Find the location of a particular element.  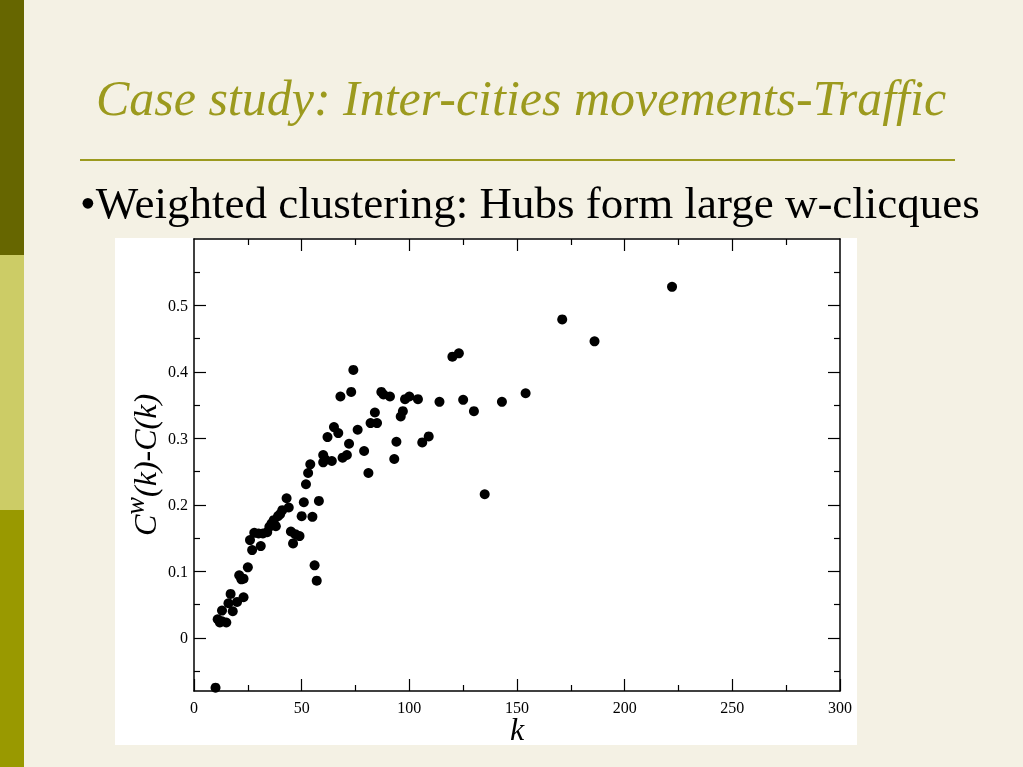

y-tick-label: 0.3 is located at coordinates (178, 438).